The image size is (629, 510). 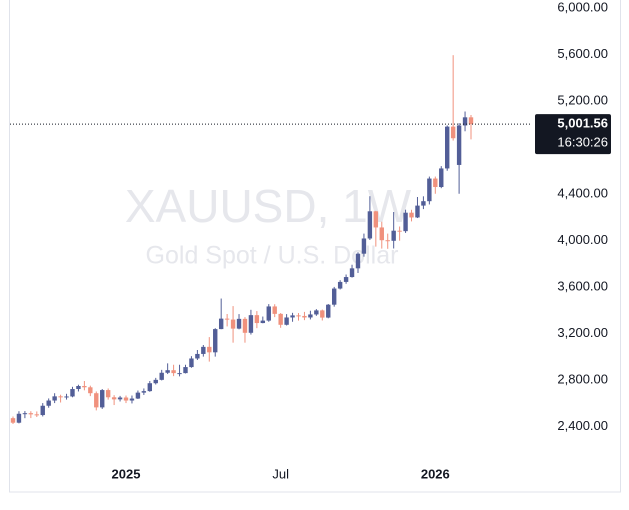 What do you see at coordinates (582, 192) in the screenshot?
I see `y-tick-label: 4,400.00` at bounding box center [582, 192].